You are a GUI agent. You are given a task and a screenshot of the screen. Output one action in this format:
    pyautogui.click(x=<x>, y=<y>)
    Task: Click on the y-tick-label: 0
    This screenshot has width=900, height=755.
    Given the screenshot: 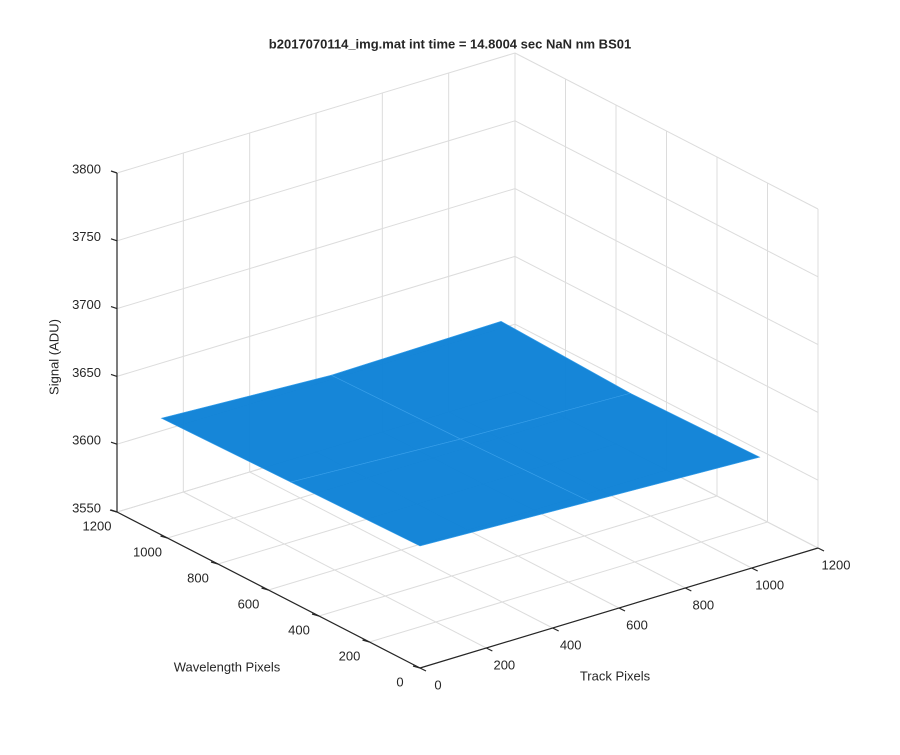 What is the action you would take?
    pyautogui.click(x=399, y=681)
    